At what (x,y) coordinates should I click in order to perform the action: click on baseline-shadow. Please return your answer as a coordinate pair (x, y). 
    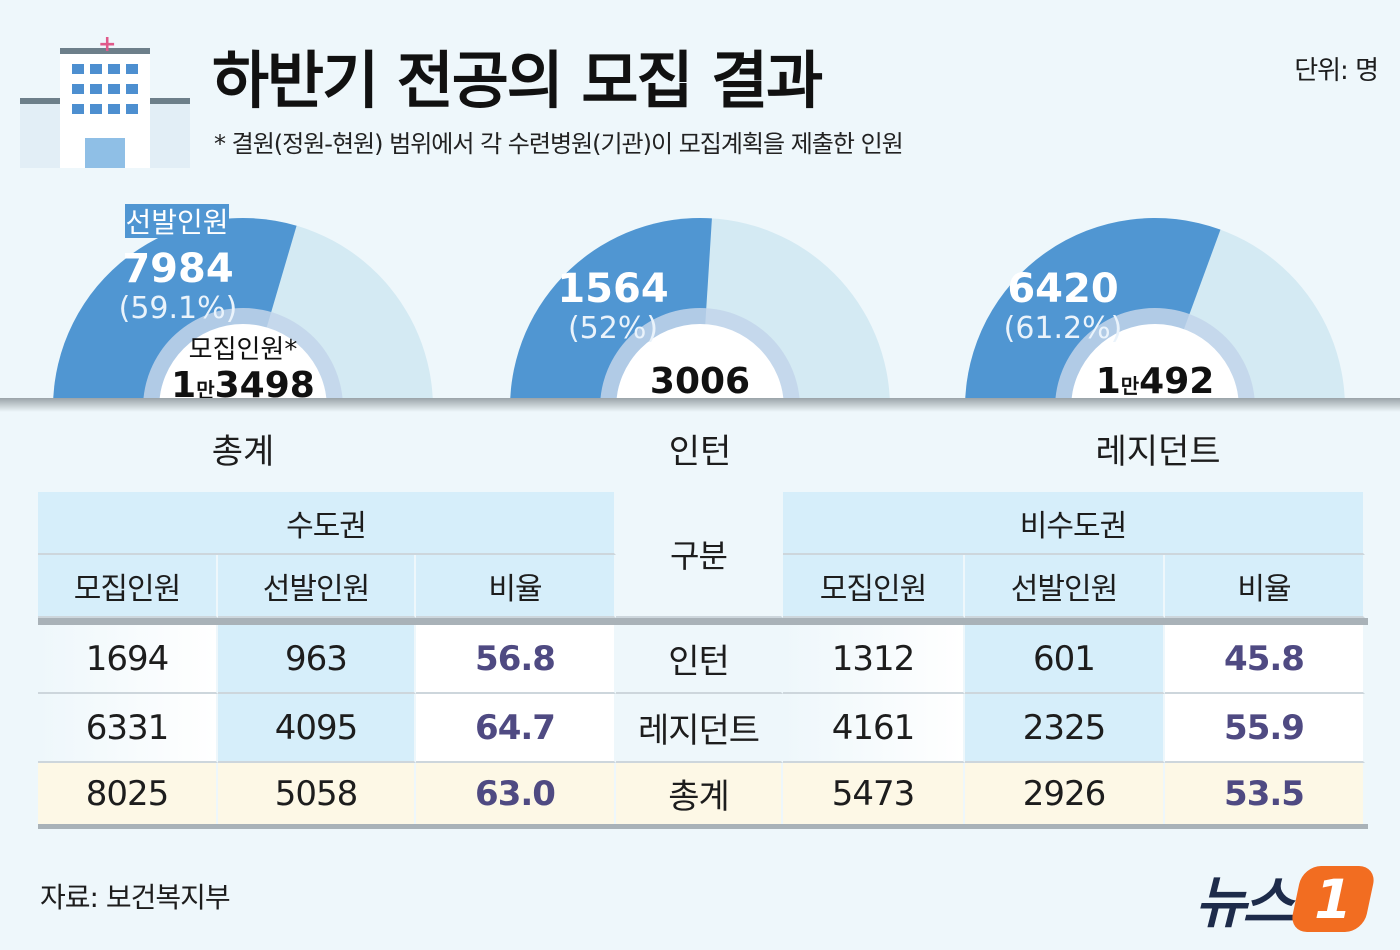
    Looking at the image, I should click on (700, 405).